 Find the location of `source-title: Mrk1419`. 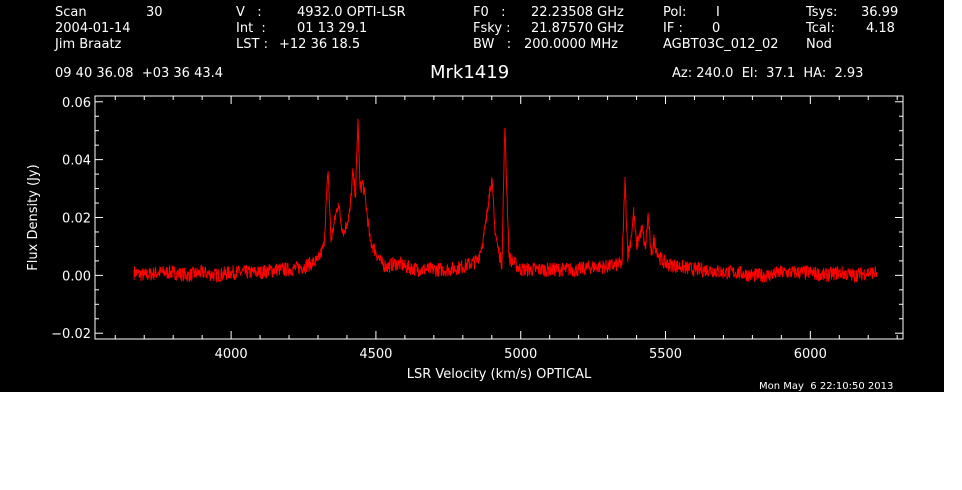

source-title: Mrk1419 is located at coordinates (470, 72).